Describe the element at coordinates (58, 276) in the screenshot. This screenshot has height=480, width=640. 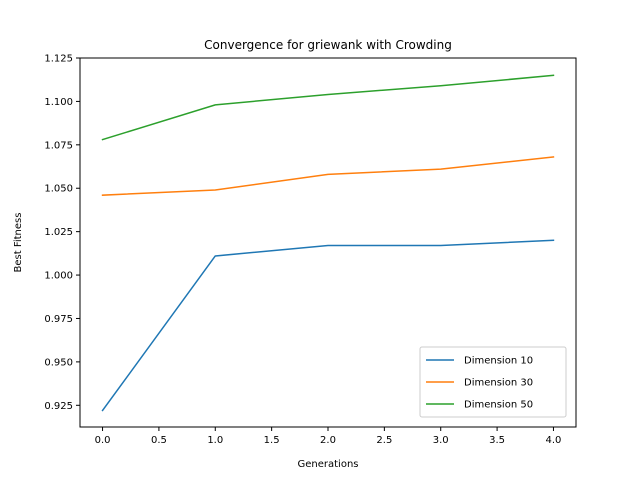
I see `y-tick-label: 1.000` at that location.